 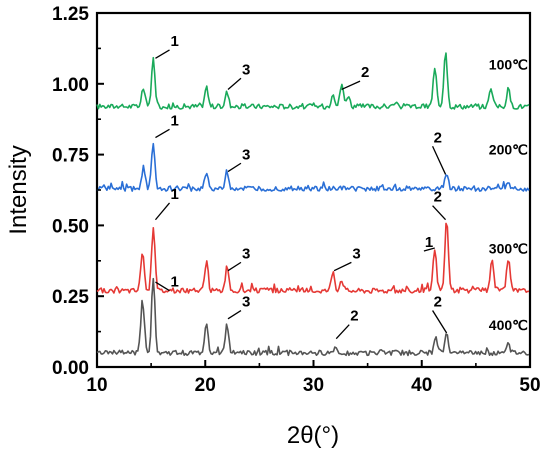 What do you see at coordinates (313, 385) in the screenshot?
I see `x-tick-label: 30` at bounding box center [313, 385].